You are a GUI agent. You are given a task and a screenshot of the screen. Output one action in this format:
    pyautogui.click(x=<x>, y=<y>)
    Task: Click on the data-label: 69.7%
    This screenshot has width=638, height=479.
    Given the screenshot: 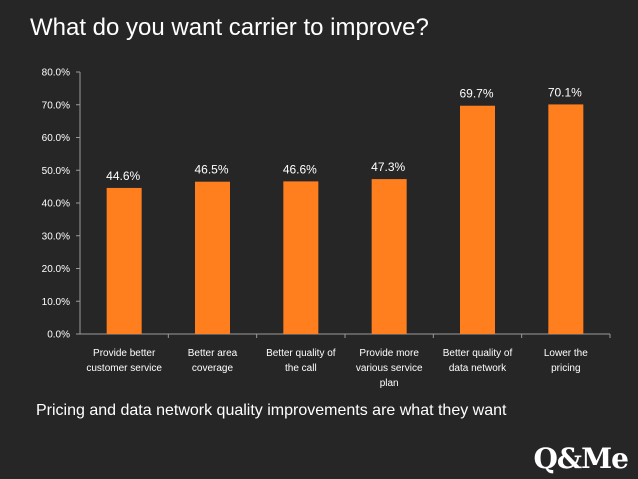 What is the action you would take?
    pyautogui.click(x=476, y=94)
    